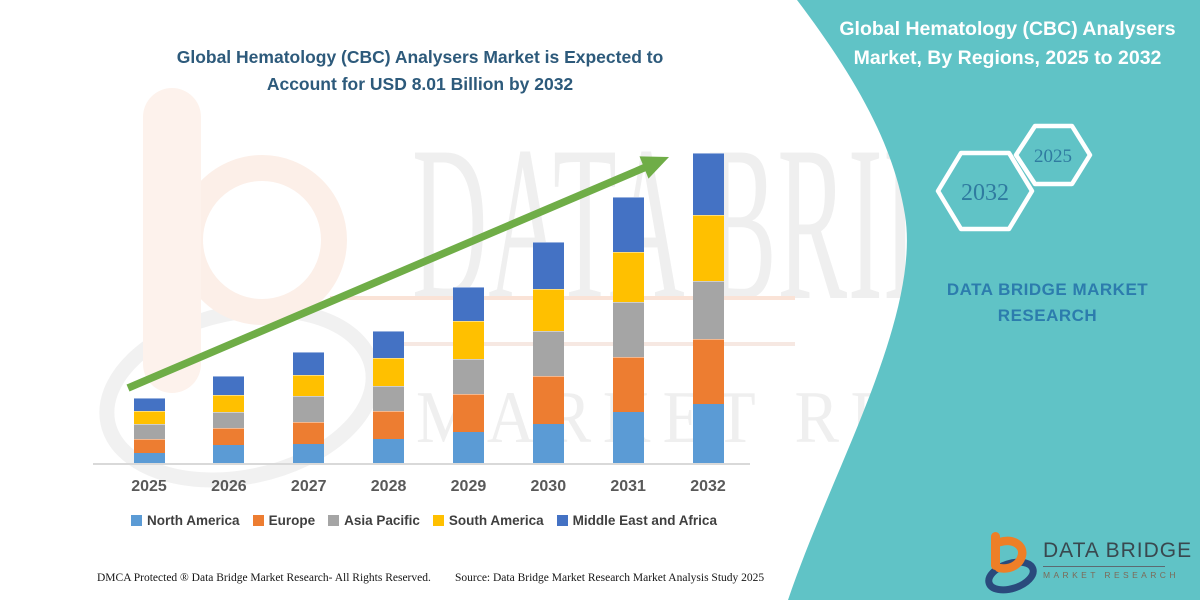 This screenshot has height=600, width=1200. What do you see at coordinates (420, 84) in the screenshot?
I see `chart-title-line2: Account for USD 8.01 Billion by 2032` at bounding box center [420, 84].